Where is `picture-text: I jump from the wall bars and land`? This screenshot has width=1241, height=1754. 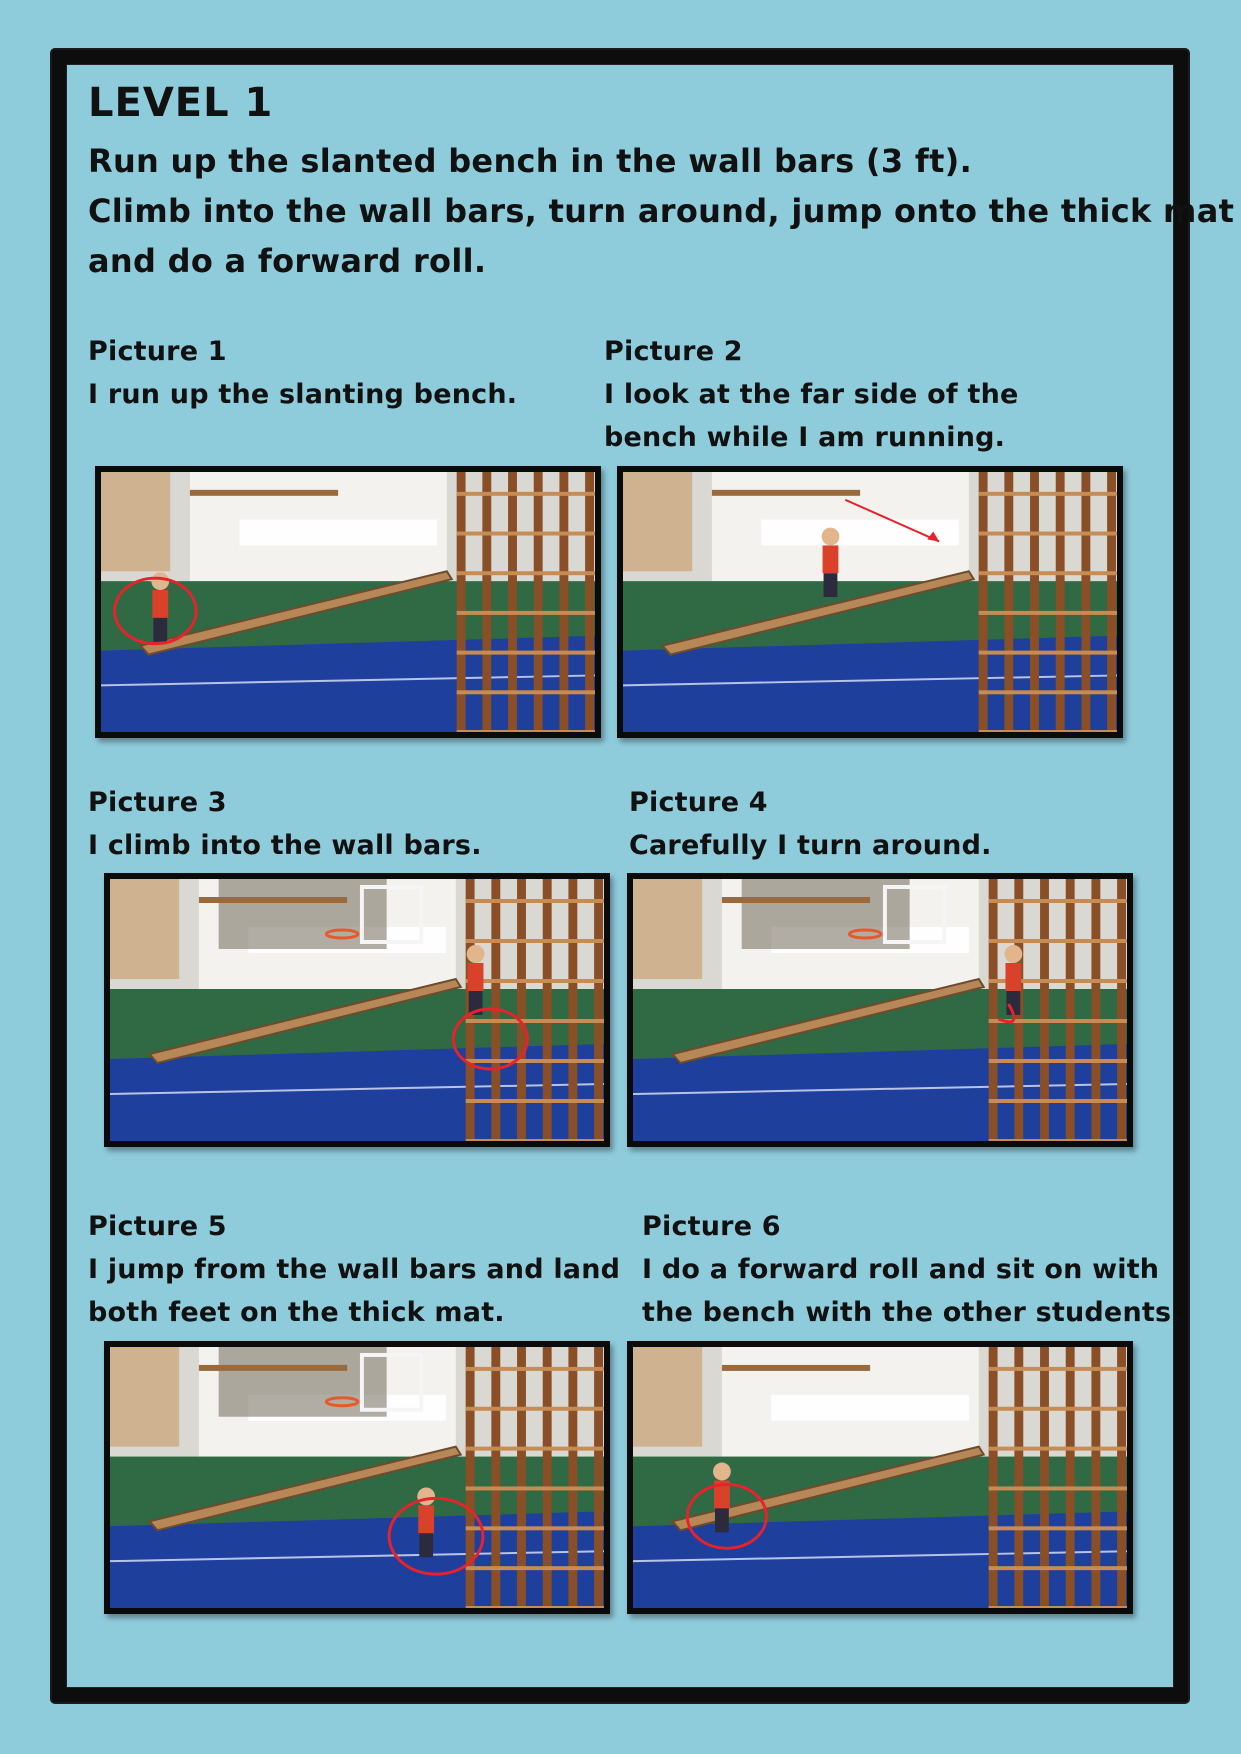 picture-text: I jump from the wall bars and land is located at coordinates (354, 1269).